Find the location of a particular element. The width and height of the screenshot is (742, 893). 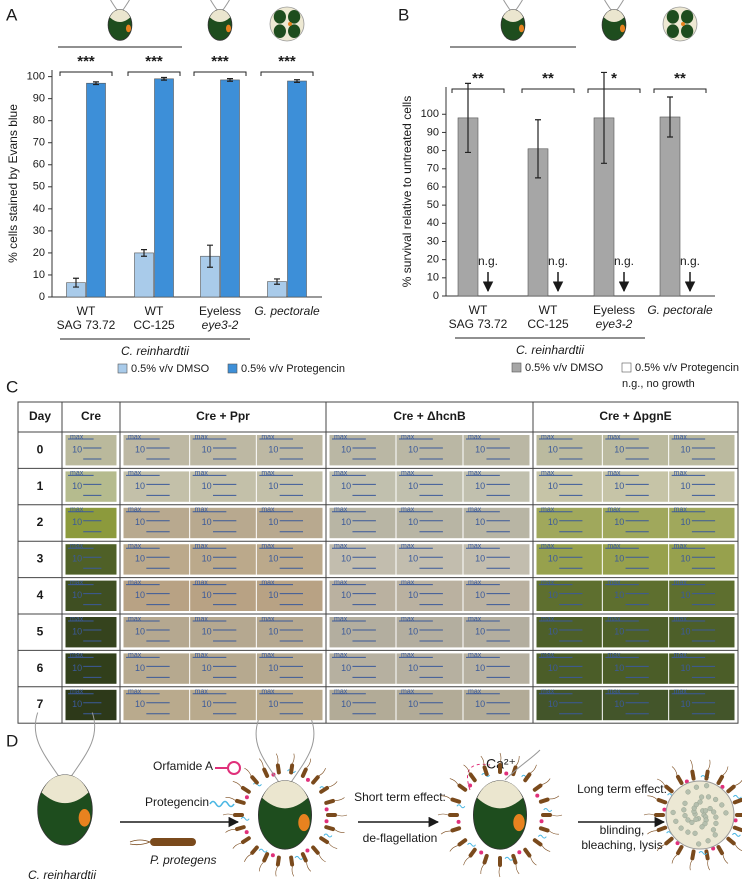

x-tick-label: CC-125 is located at coordinates (154, 325).